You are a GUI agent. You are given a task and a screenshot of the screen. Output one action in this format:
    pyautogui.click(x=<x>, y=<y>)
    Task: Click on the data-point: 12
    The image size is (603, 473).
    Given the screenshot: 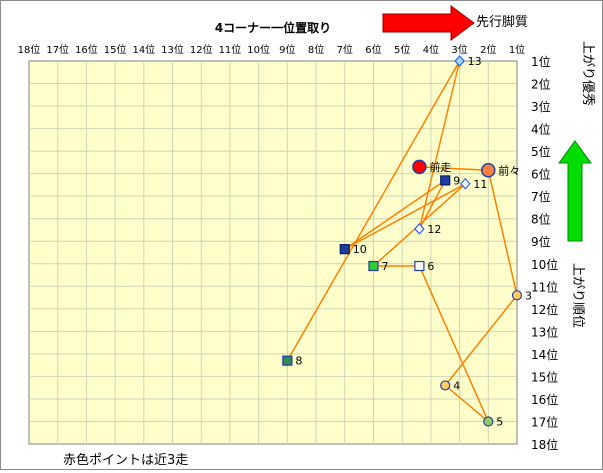 What is the action you would take?
    pyautogui.click(x=427, y=229)
    